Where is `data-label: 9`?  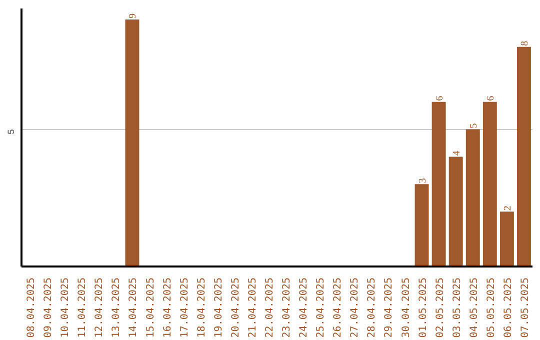 data-label: 9 is located at coordinates (133, 15).